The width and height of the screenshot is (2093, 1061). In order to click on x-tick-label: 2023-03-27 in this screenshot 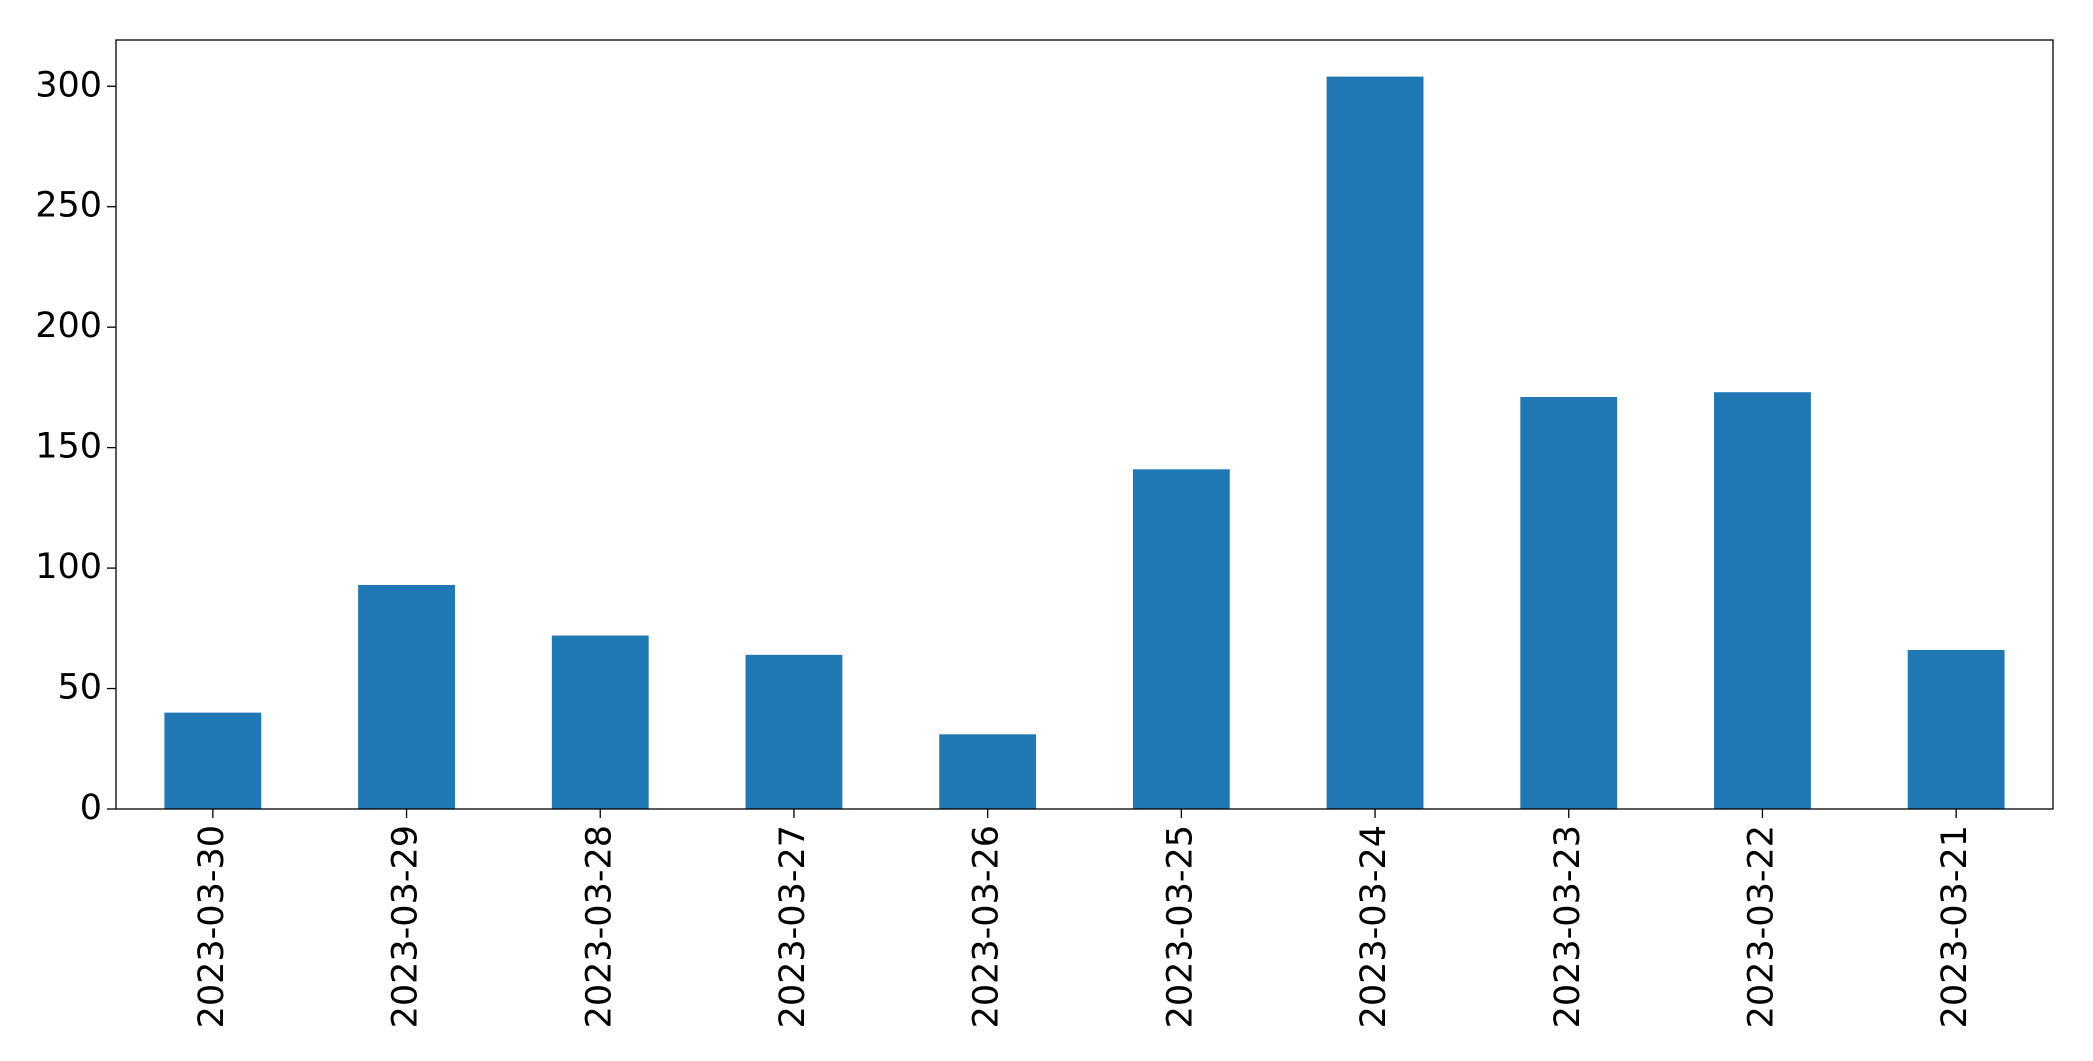, I will do `click(793, 926)`.